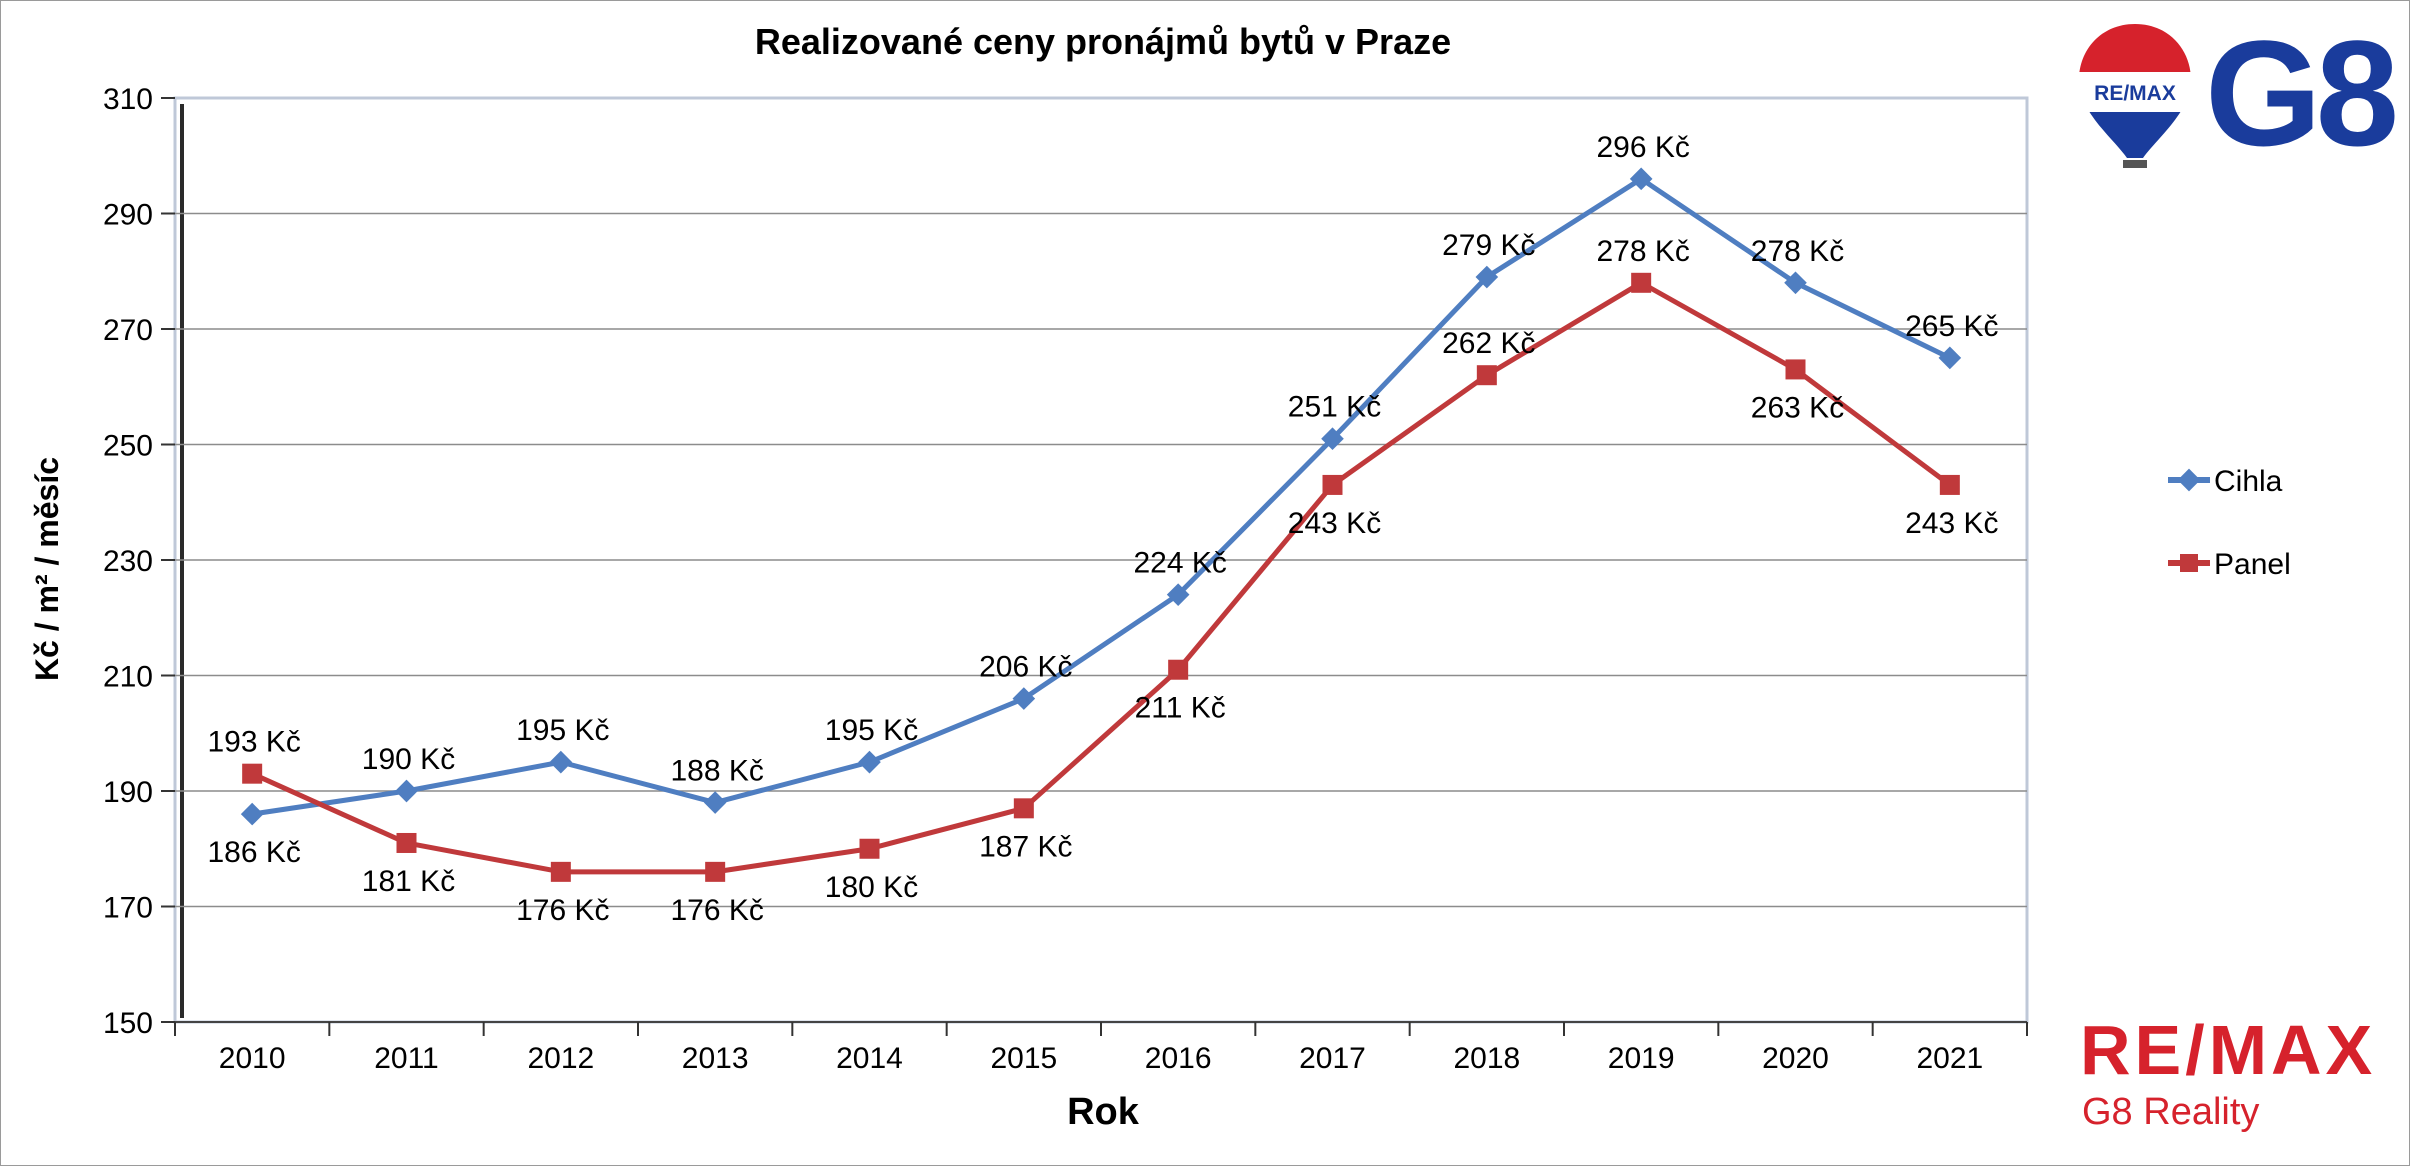 The height and width of the screenshot is (1168, 2412). What do you see at coordinates (408, 759) in the screenshot?
I see `data-label-cihla: 190 Kč` at bounding box center [408, 759].